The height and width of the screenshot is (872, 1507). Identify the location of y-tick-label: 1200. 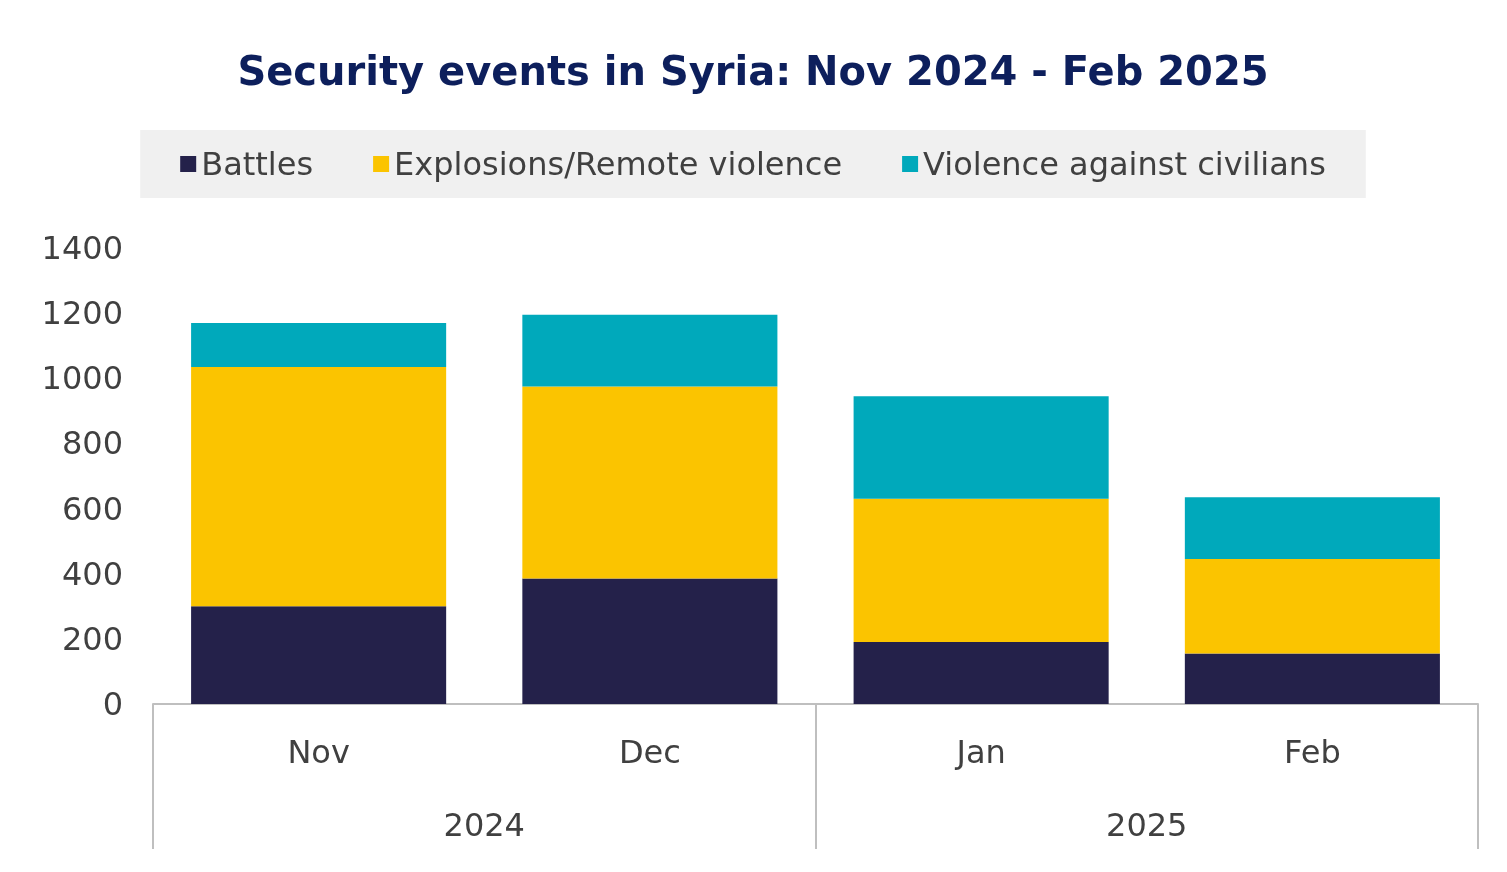
(82, 313).